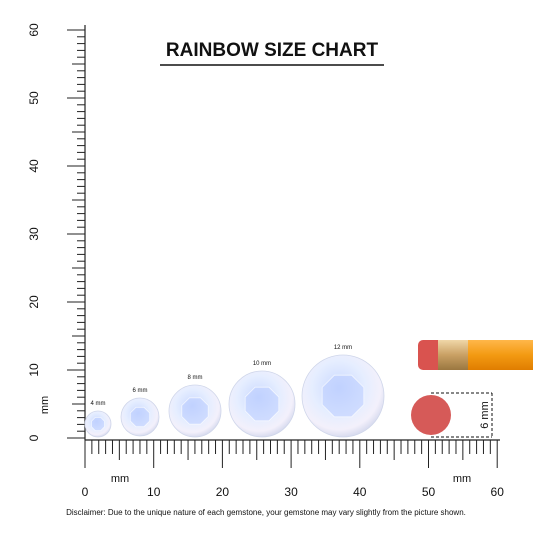 The height and width of the screenshot is (533, 533). Describe the element at coordinates (34, 30) in the screenshot. I see `y-tick-label: 60` at that location.